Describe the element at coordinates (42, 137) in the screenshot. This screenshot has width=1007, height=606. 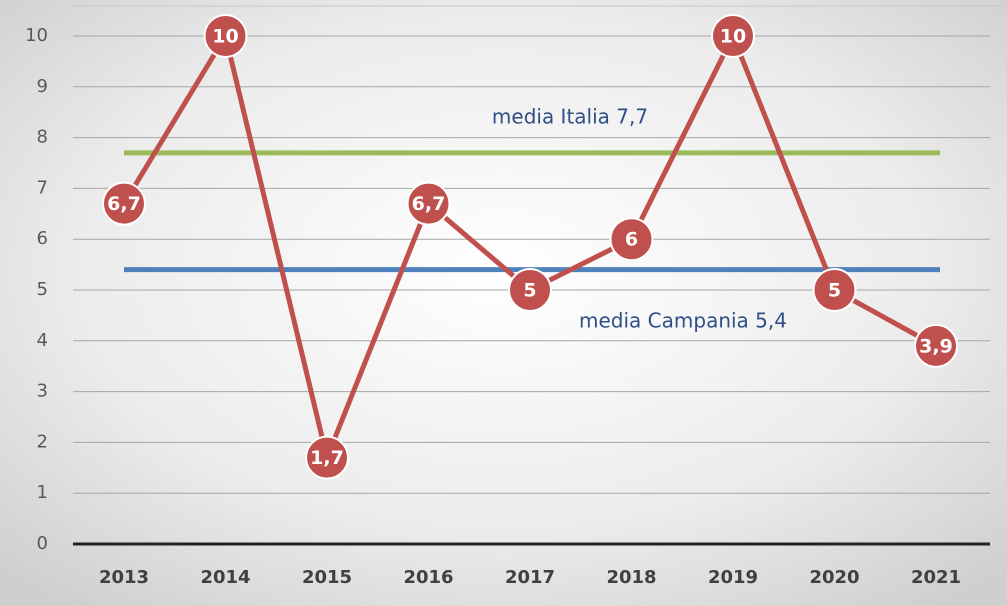
I see `y-tick-label: 8` at that location.